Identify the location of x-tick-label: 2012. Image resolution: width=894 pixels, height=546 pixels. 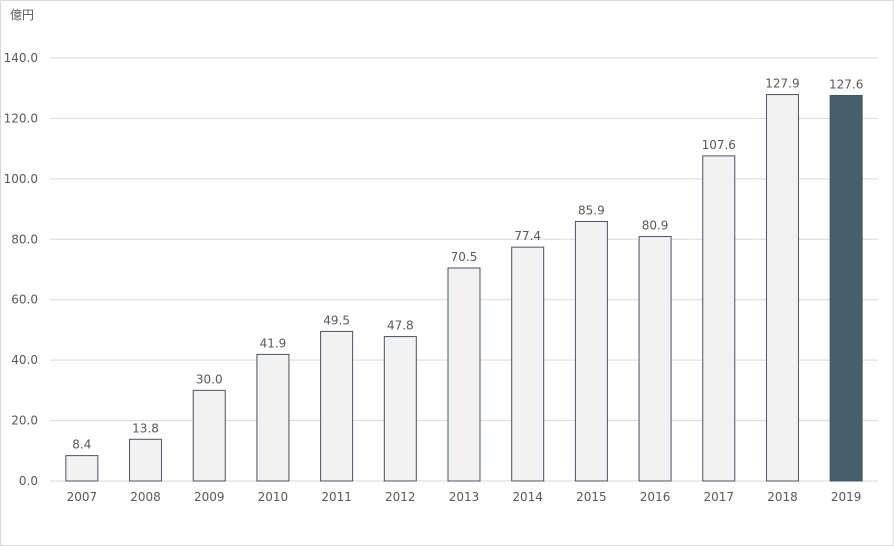
(400, 497).